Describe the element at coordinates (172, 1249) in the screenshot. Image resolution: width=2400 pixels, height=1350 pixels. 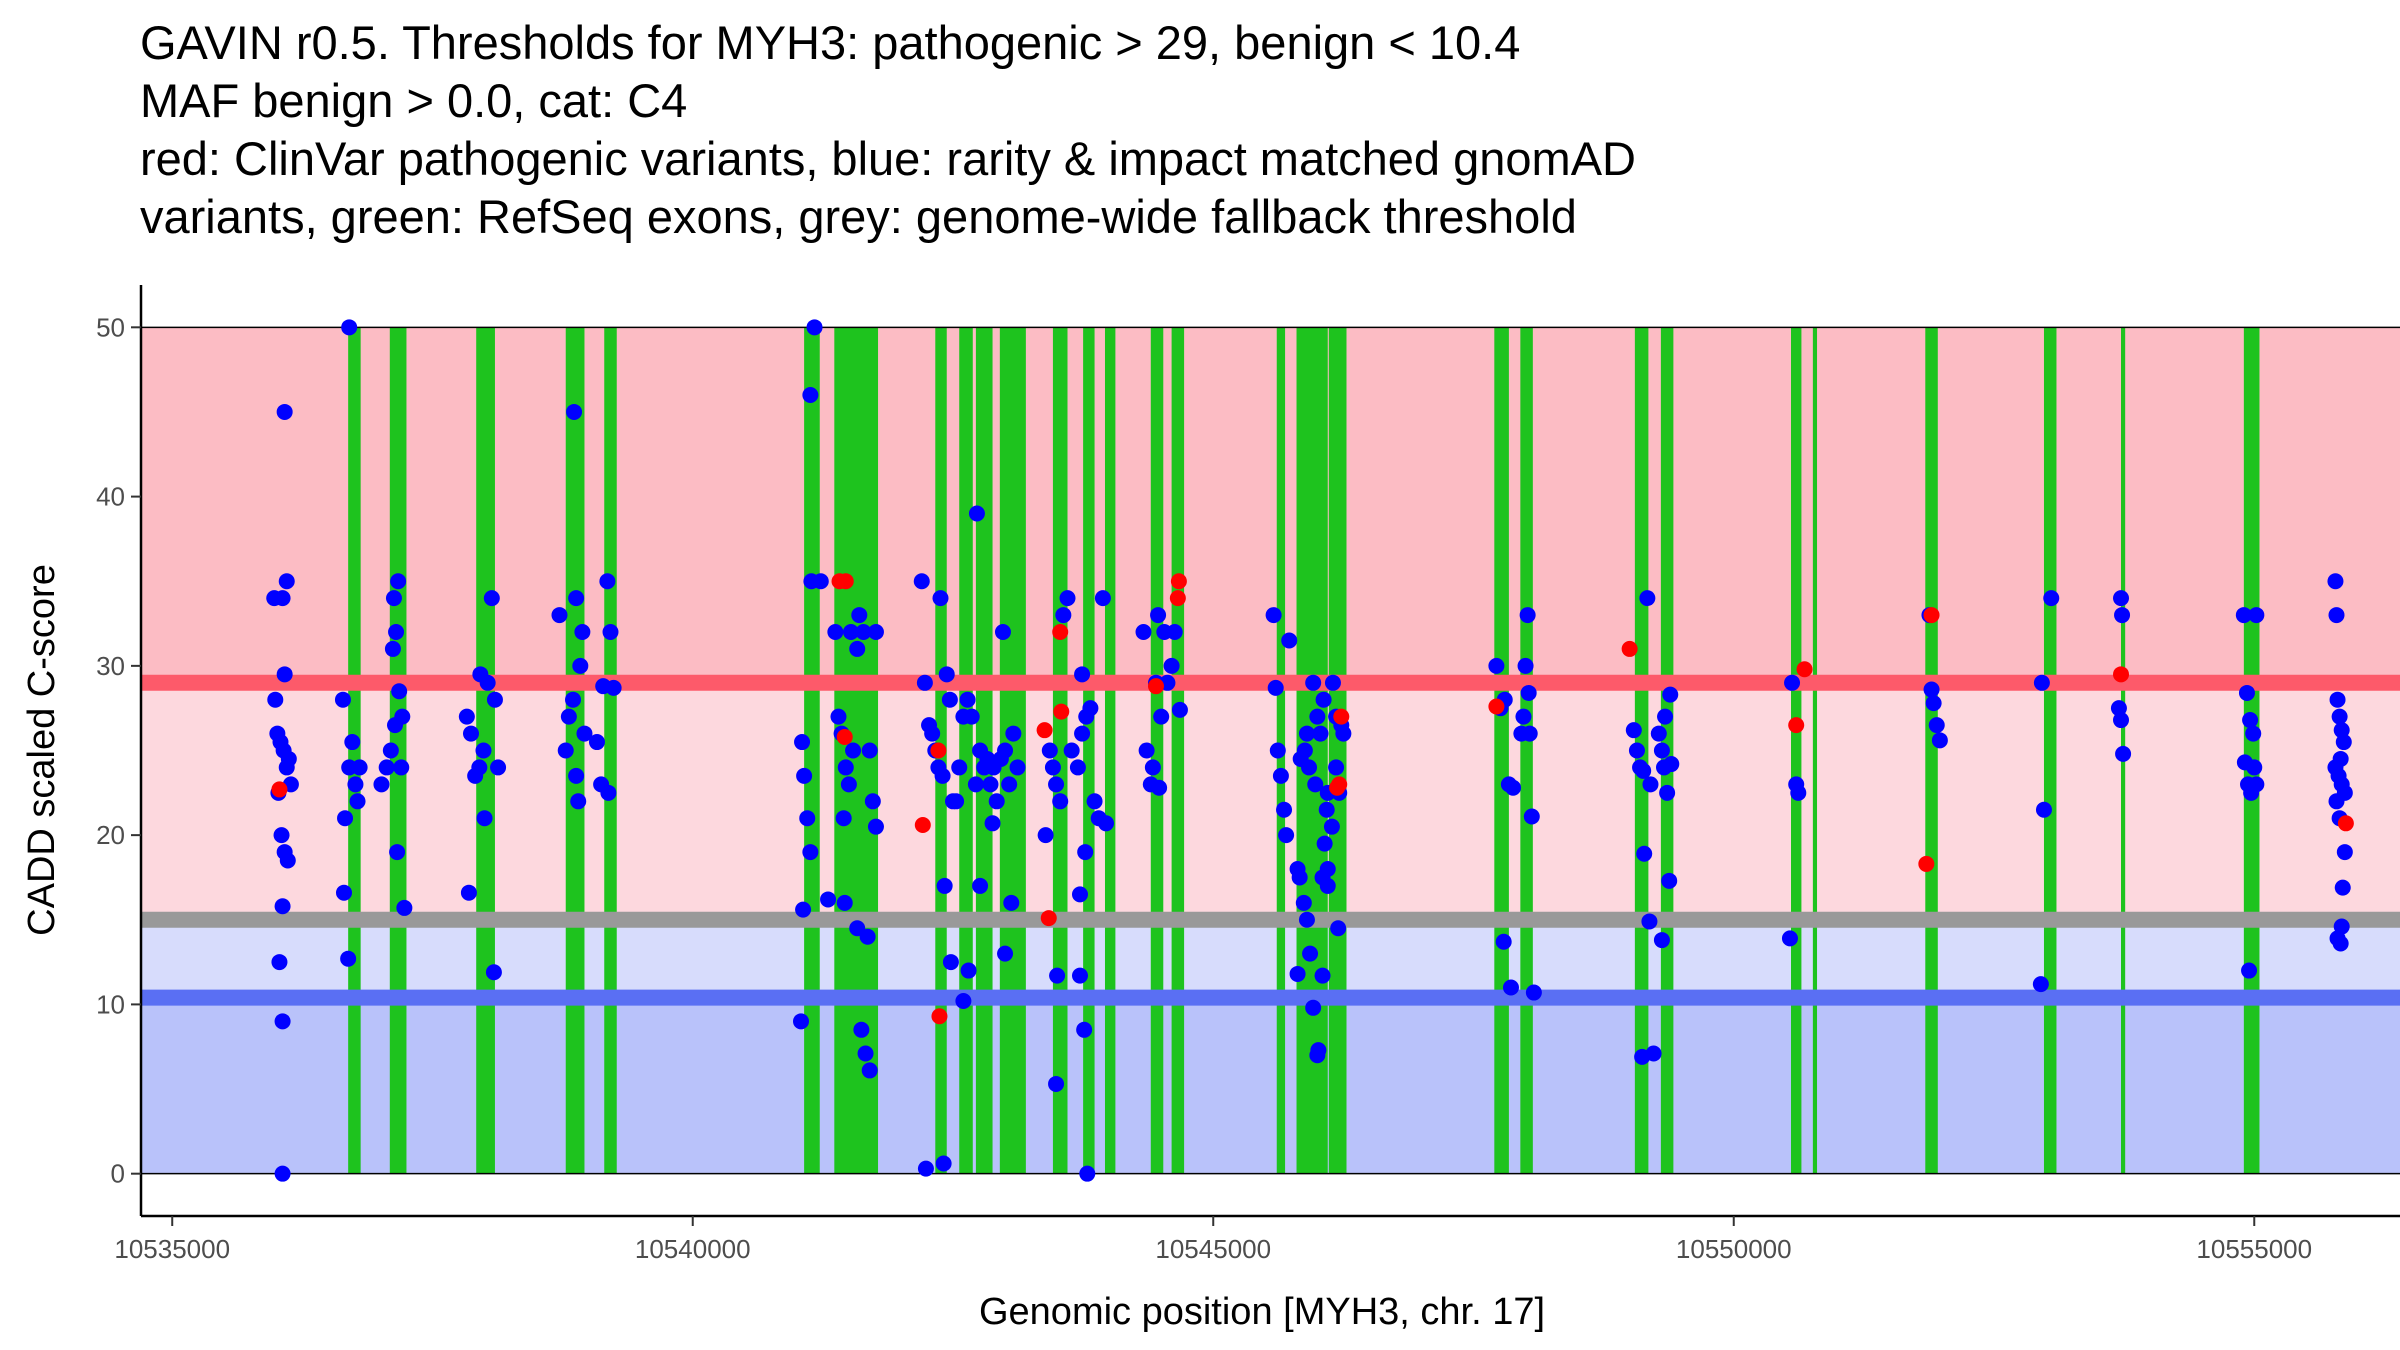
I see `x-tick-label: 10535000` at that location.